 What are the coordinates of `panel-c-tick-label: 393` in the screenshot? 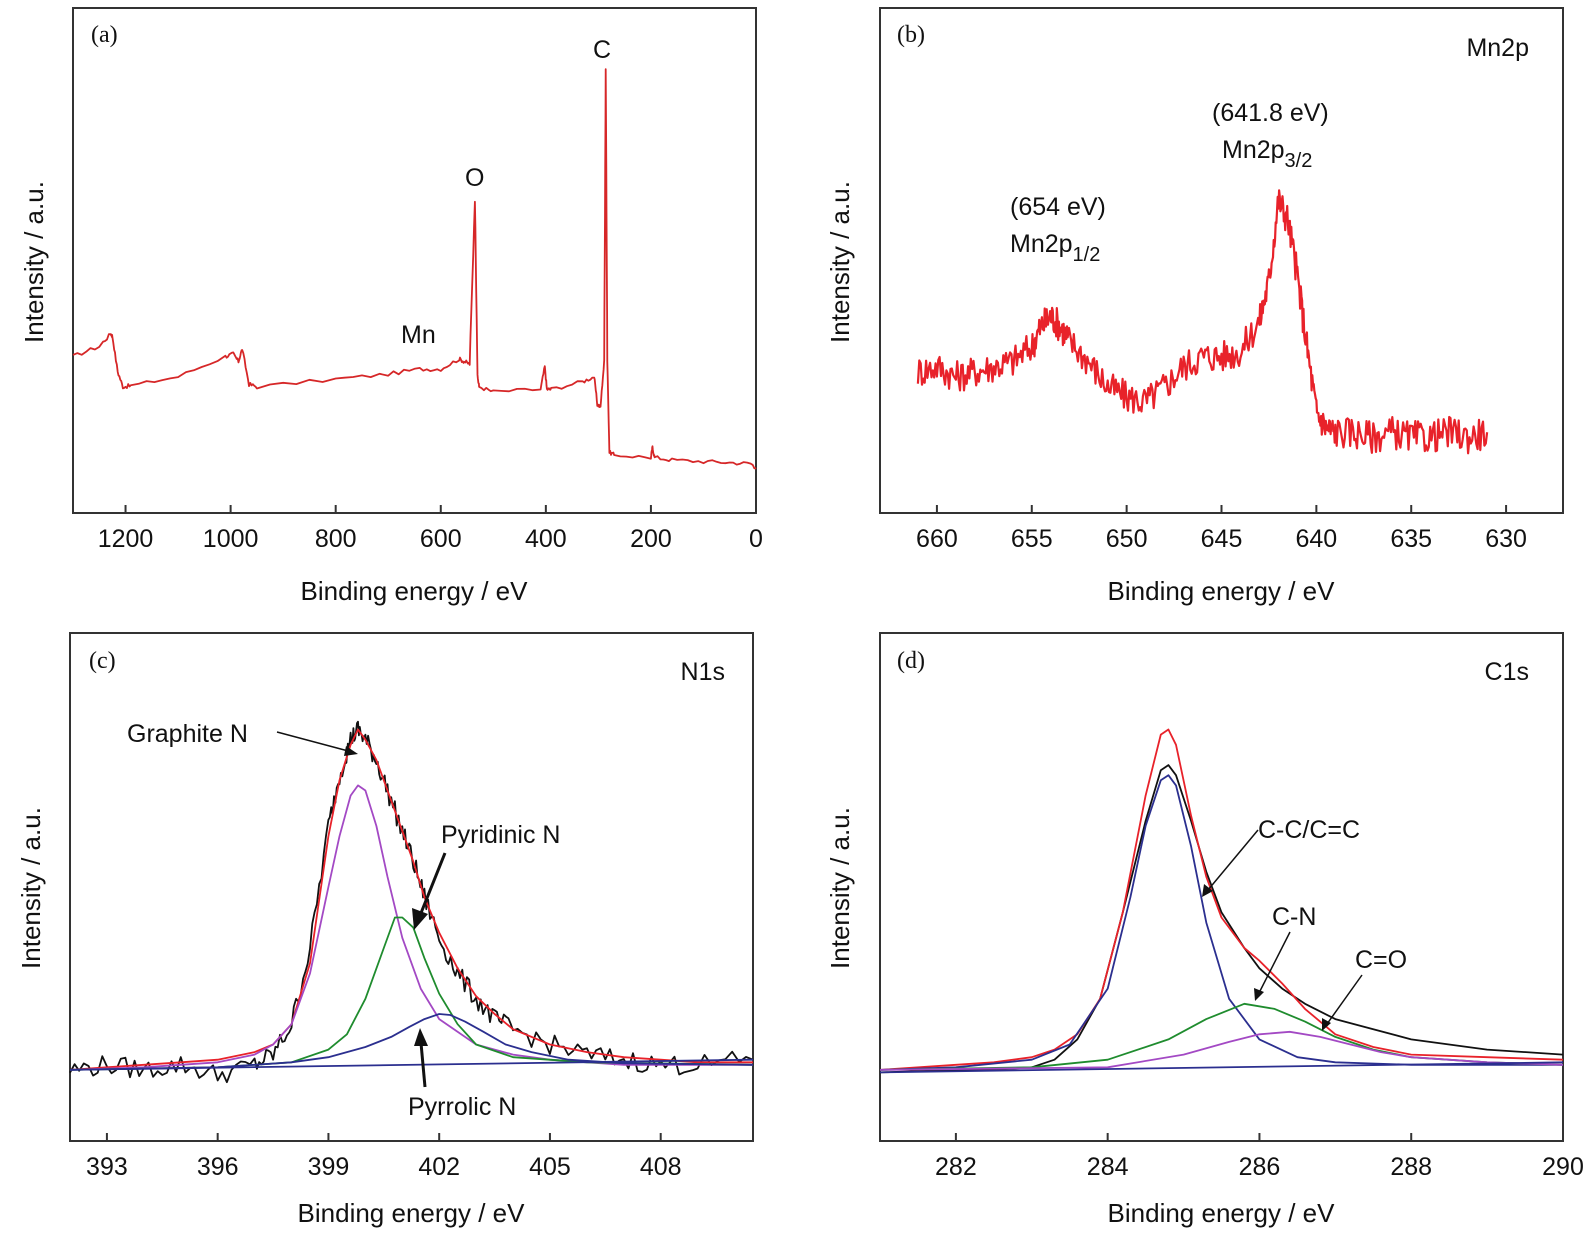 It's located at (107, 1167).